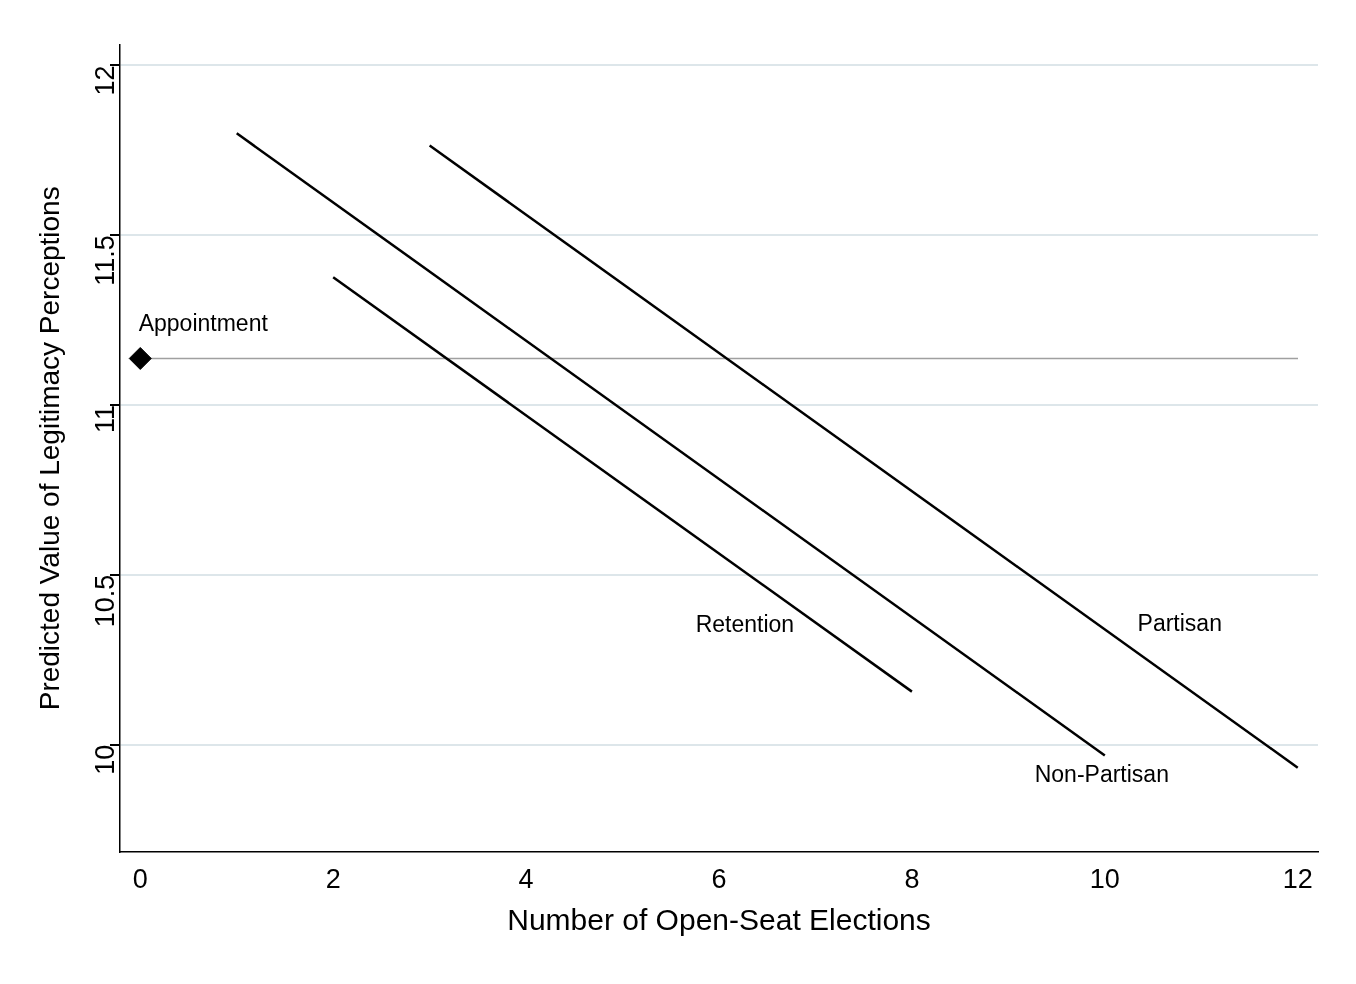  Describe the element at coordinates (719, 920) in the screenshot. I see `x-axis-title: Number of Open-Seat Elections` at that location.